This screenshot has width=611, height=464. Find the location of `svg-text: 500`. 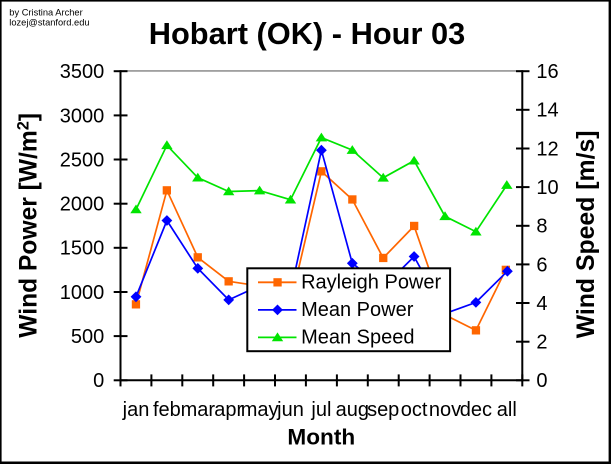

svg-text: 500 is located at coordinates (87, 337).